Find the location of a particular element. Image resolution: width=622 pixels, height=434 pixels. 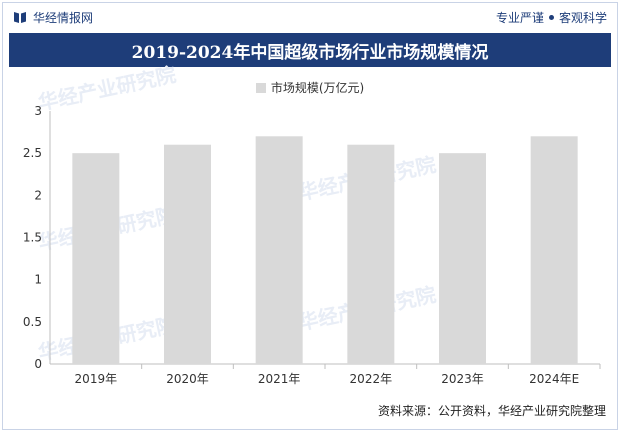

slogan: 专业严谨 客观科学 is located at coordinates (551, 17).